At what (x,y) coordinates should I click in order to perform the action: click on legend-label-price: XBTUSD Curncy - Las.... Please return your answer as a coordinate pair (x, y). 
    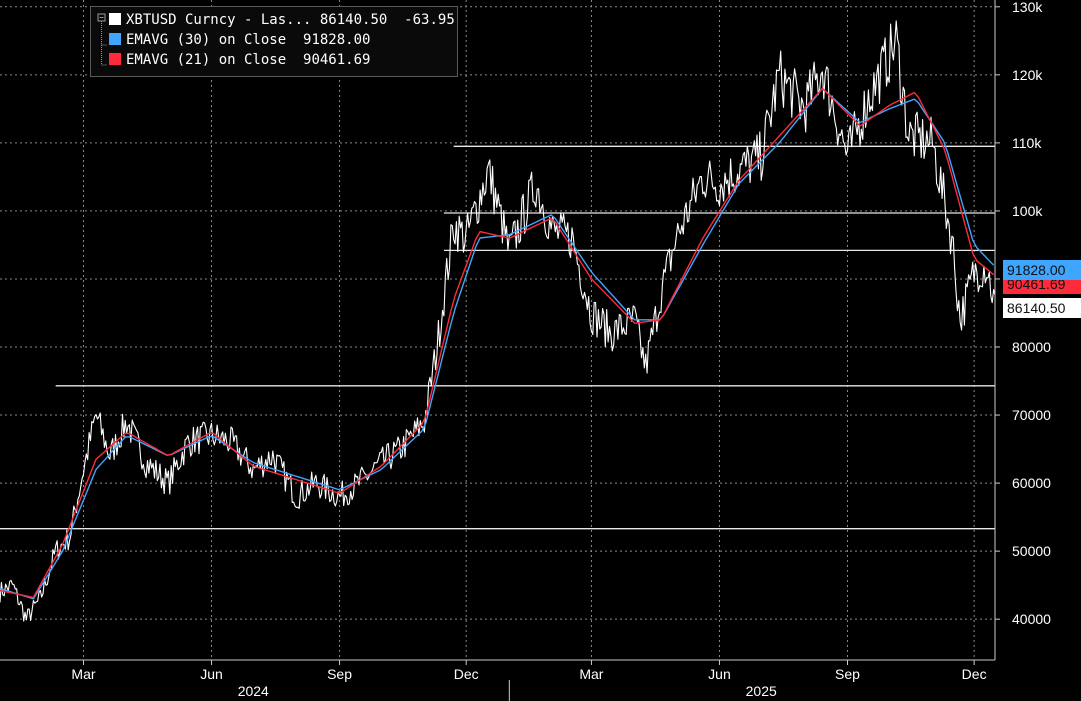
    Looking at the image, I should click on (219, 20).